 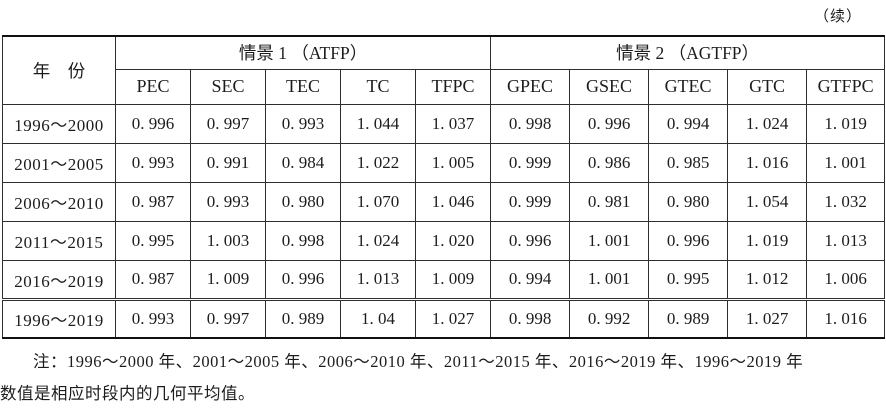 What do you see at coordinates (59, 201) in the screenshot?
I see `year-cell: 2006～2010` at bounding box center [59, 201].